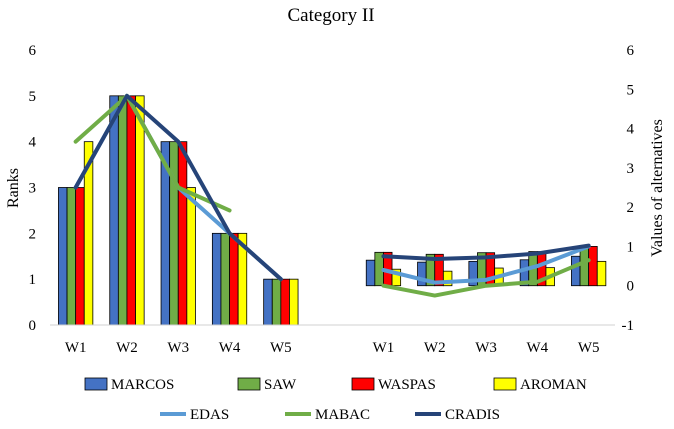 The image size is (674, 429). What do you see at coordinates (631, 169) in the screenshot?
I see `right-tick-label: 3` at bounding box center [631, 169].